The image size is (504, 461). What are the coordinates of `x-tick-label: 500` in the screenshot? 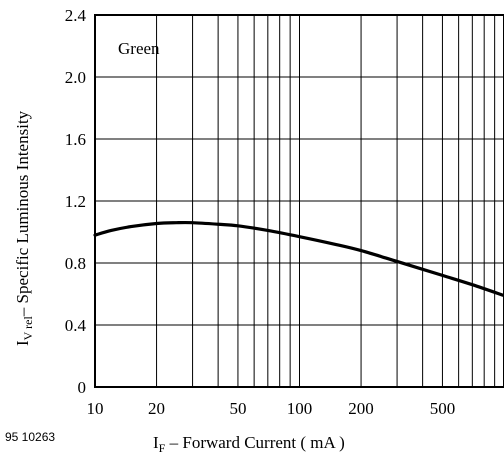 It's located at (443, 408).